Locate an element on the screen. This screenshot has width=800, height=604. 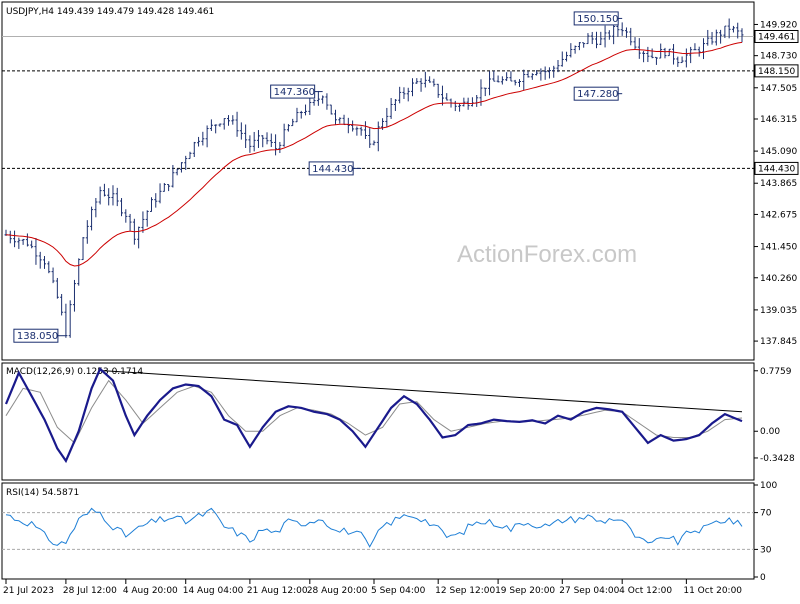
current-price-label: 149.461 is located at coordinates (776, 37).